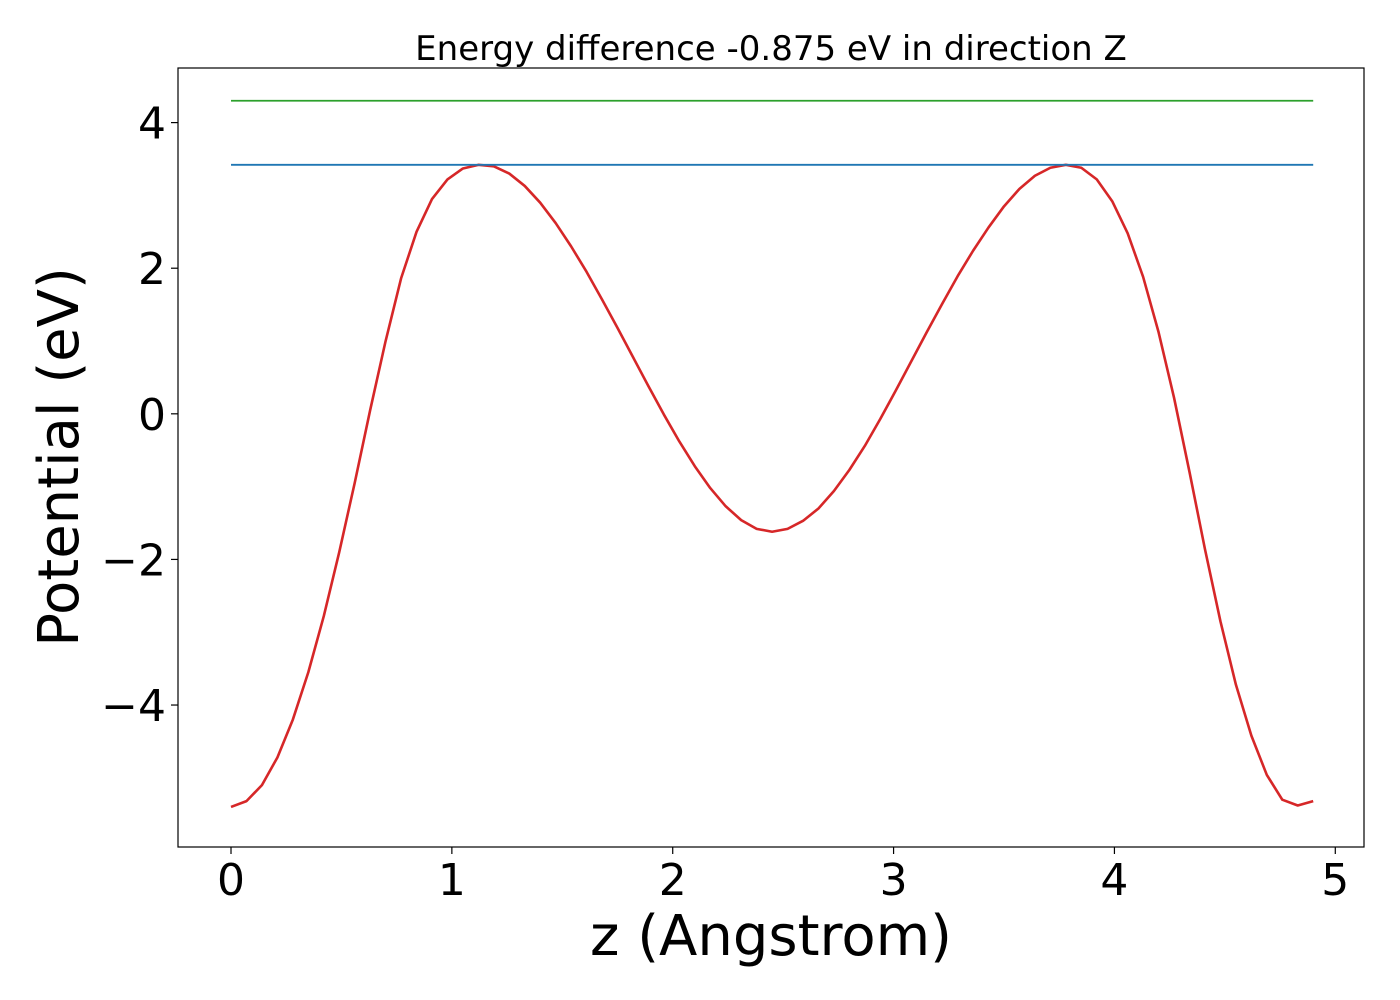 Image resolution: width=1400 pixels, height=1000 pixels. I want to click on x-axis: 0 1 2 3 4 5, so click(783, 876).